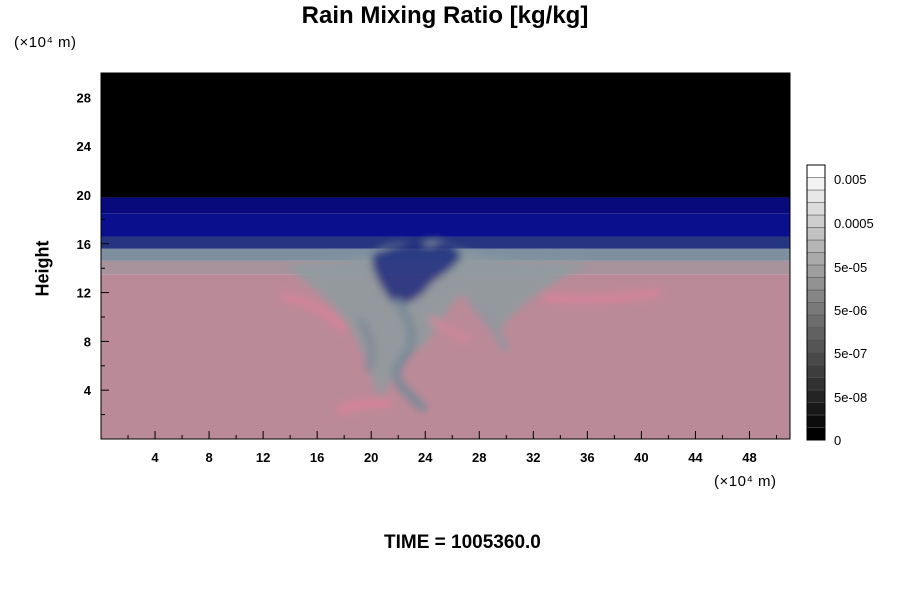  What do you see at coordinates (850, 310) in the screenshot?
I see `colorbar-label: 5e-06` at bounding box center [850, 310].